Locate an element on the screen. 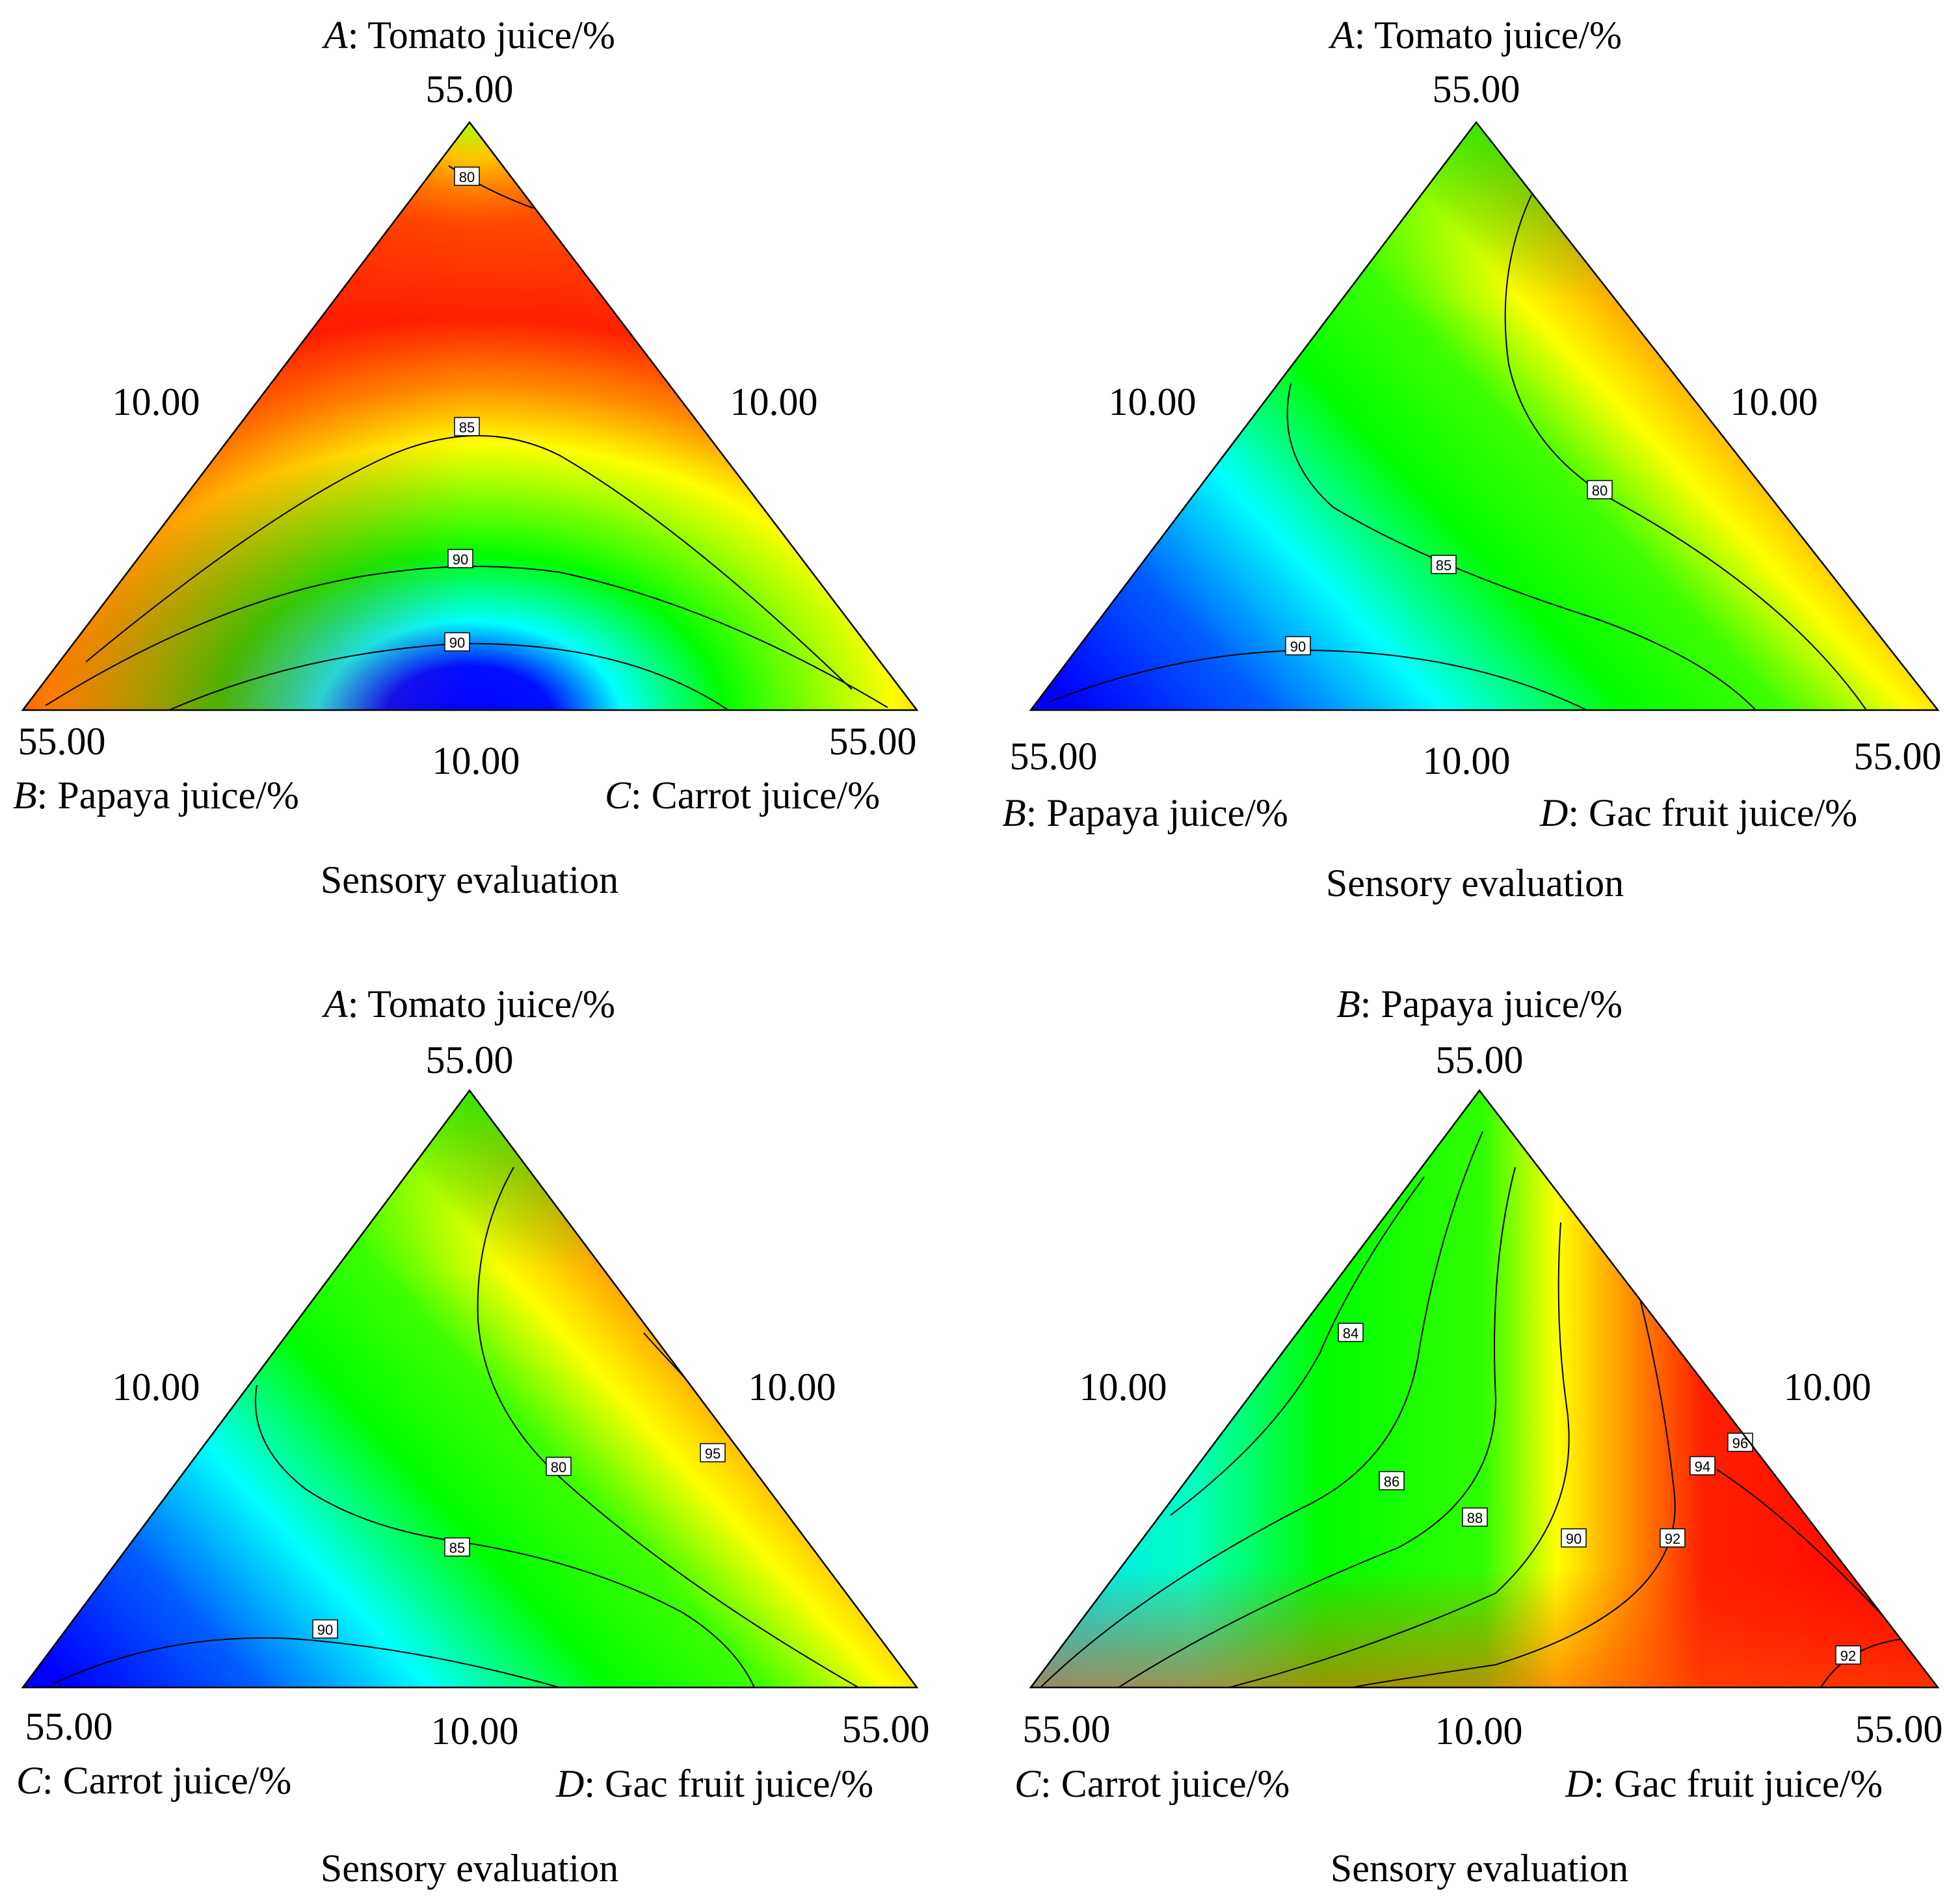 The height and width of the screenshot is (1904, 1947). top-axis-title: B: Papaya juice/% is located at coordinates (1479, 1004).